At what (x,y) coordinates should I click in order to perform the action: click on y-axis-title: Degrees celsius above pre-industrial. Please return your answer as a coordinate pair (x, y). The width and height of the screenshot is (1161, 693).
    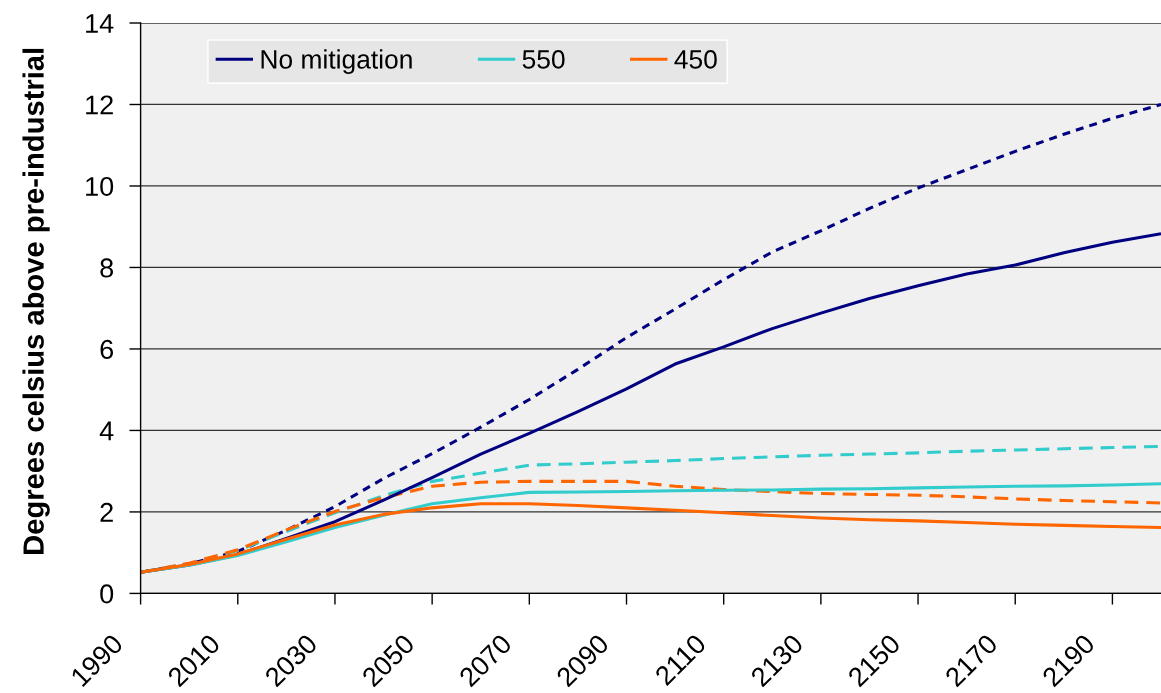
    Looking at the image, I should click on (36, 301).